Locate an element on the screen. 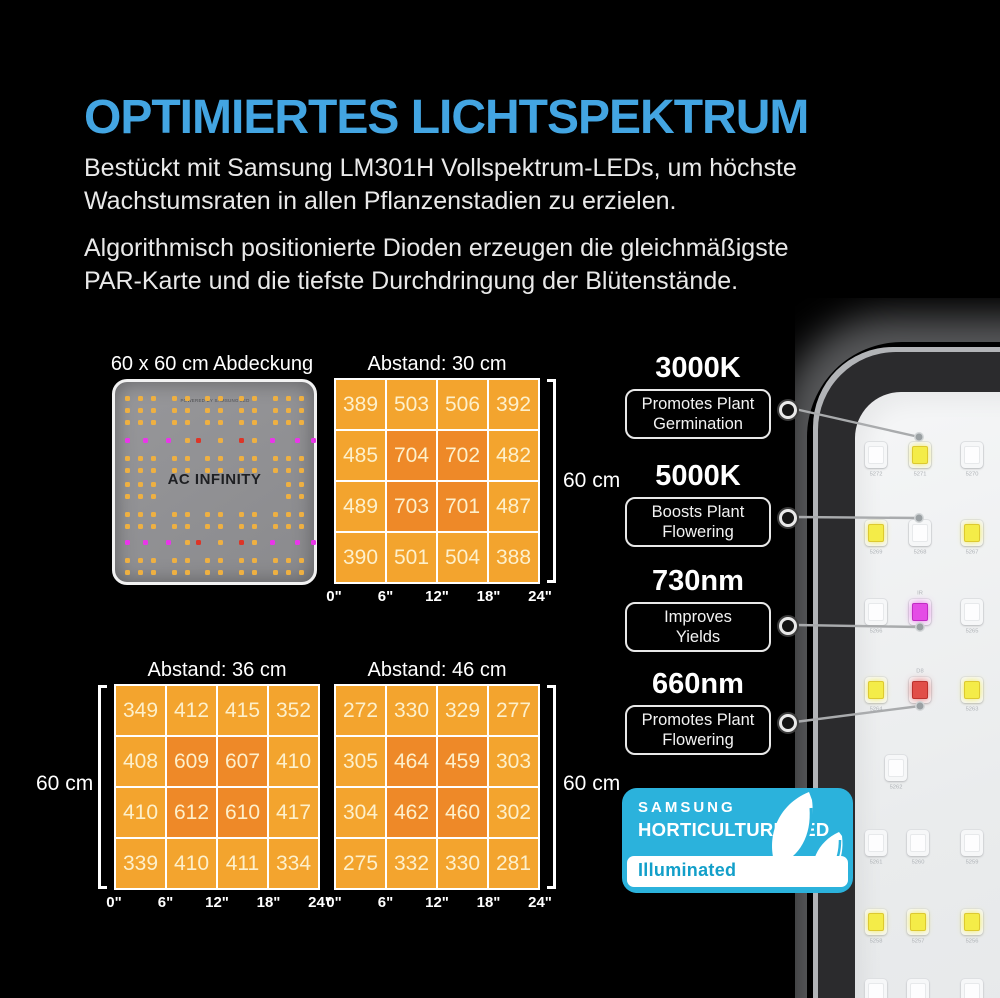 The image size is (1000, 998). dimension-label: 60 cm is located at coordinates (65, 783).